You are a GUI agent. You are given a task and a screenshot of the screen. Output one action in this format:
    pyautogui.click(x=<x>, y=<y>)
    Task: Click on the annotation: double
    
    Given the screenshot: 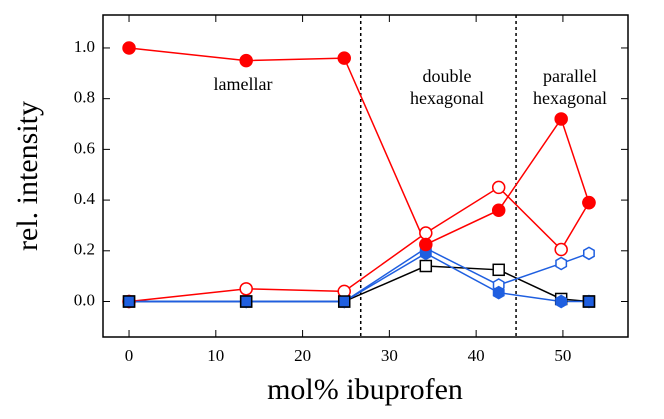 What is the action you would take?
    pyautogui.click(x=447, y=76)
    